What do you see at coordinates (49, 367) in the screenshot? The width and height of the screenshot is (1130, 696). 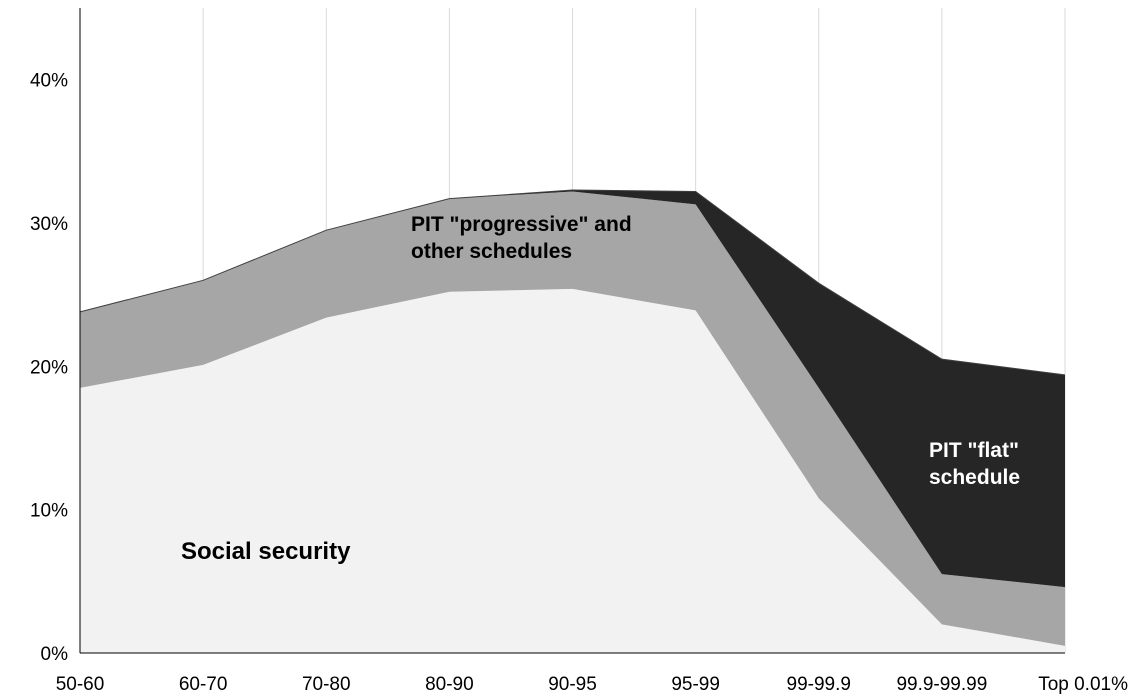 I see `y-tick-label: 20%` at bounding box center [49, 367].